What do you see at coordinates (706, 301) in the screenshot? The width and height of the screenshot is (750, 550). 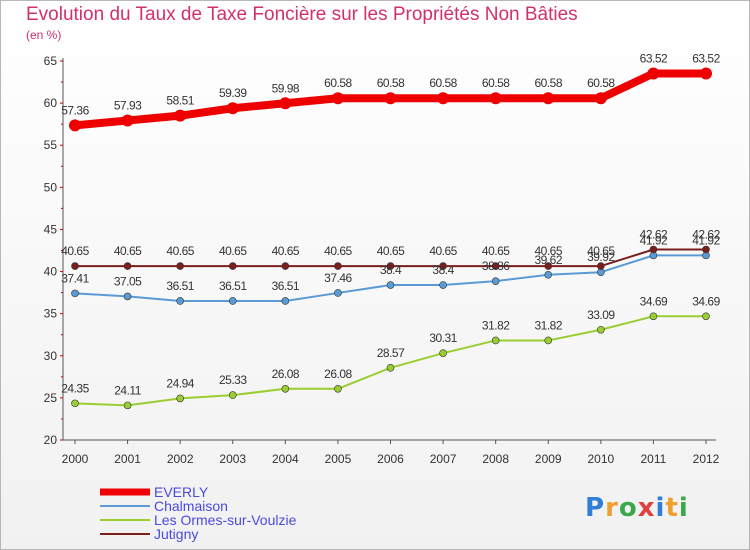 I see `data-label: 34.69` at bounding box center [706, 301].